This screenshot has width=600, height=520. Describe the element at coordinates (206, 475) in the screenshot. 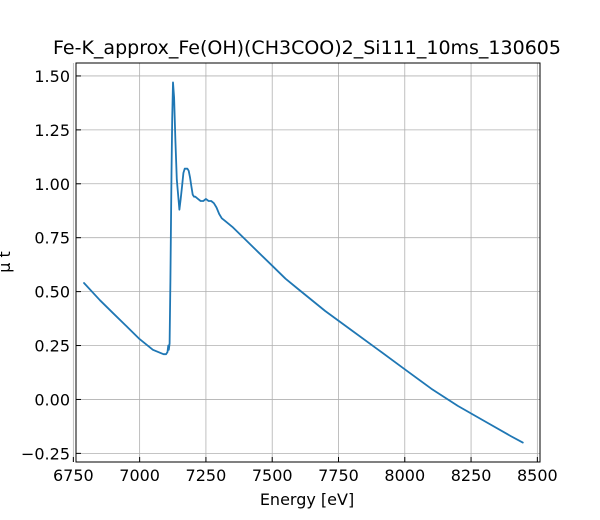

I see `x-tick-label: 7250` at that location.